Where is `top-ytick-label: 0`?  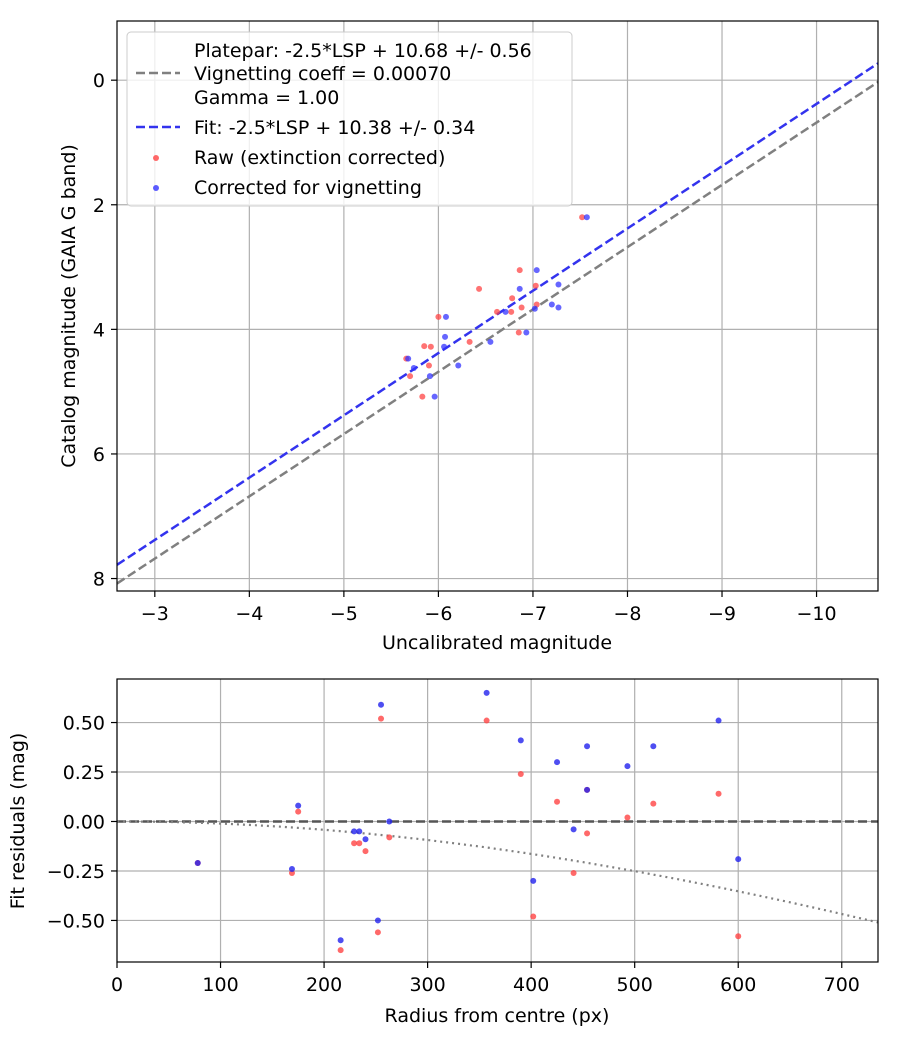 top-ytick-label: 0 is located at coordinates (99, 81).